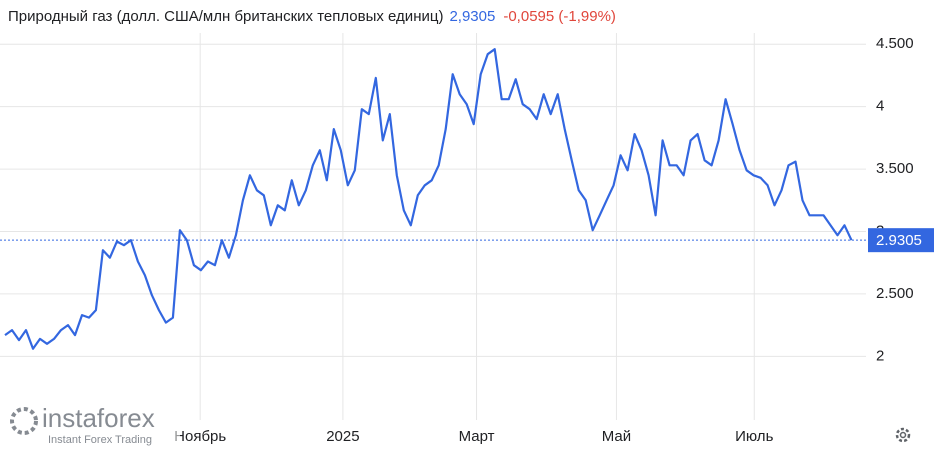 This screenshot has height=449, width=937. Describe the element at coordinates (895, 43) in the screenshot. I see `y-tick-label: 4.500` at that location.